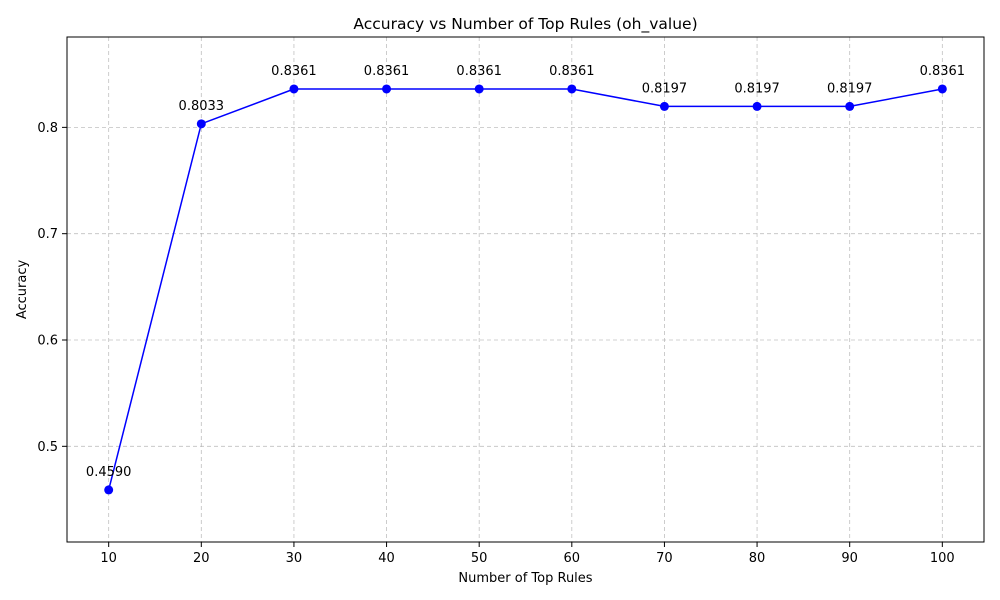 Image resolution: width=1000 pixels, height=600 pixels. I want to click on x-tick-label: 70, so click(664, 558).